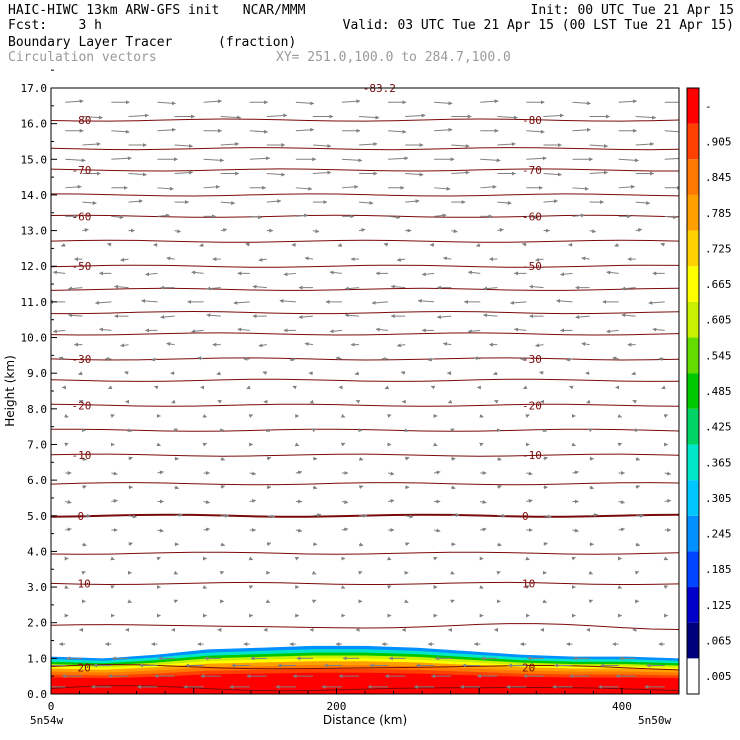 The height and width of the screenshot is (740, 740). I want to click on y-tick-label: 11.0, so click(34, 302).